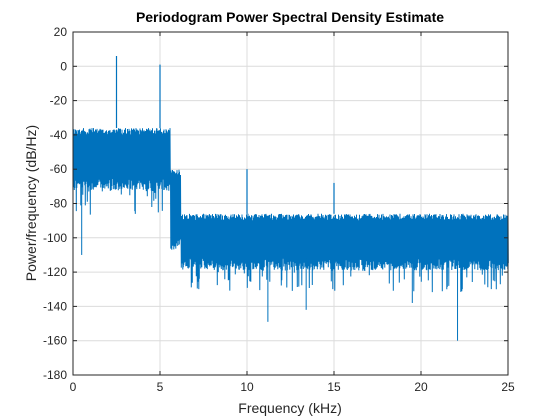 This screenshot has width=560, height=420. Describe the element at coordinates (59, 204) in the screenshot. I see `y-tick-label: -80` at that location.